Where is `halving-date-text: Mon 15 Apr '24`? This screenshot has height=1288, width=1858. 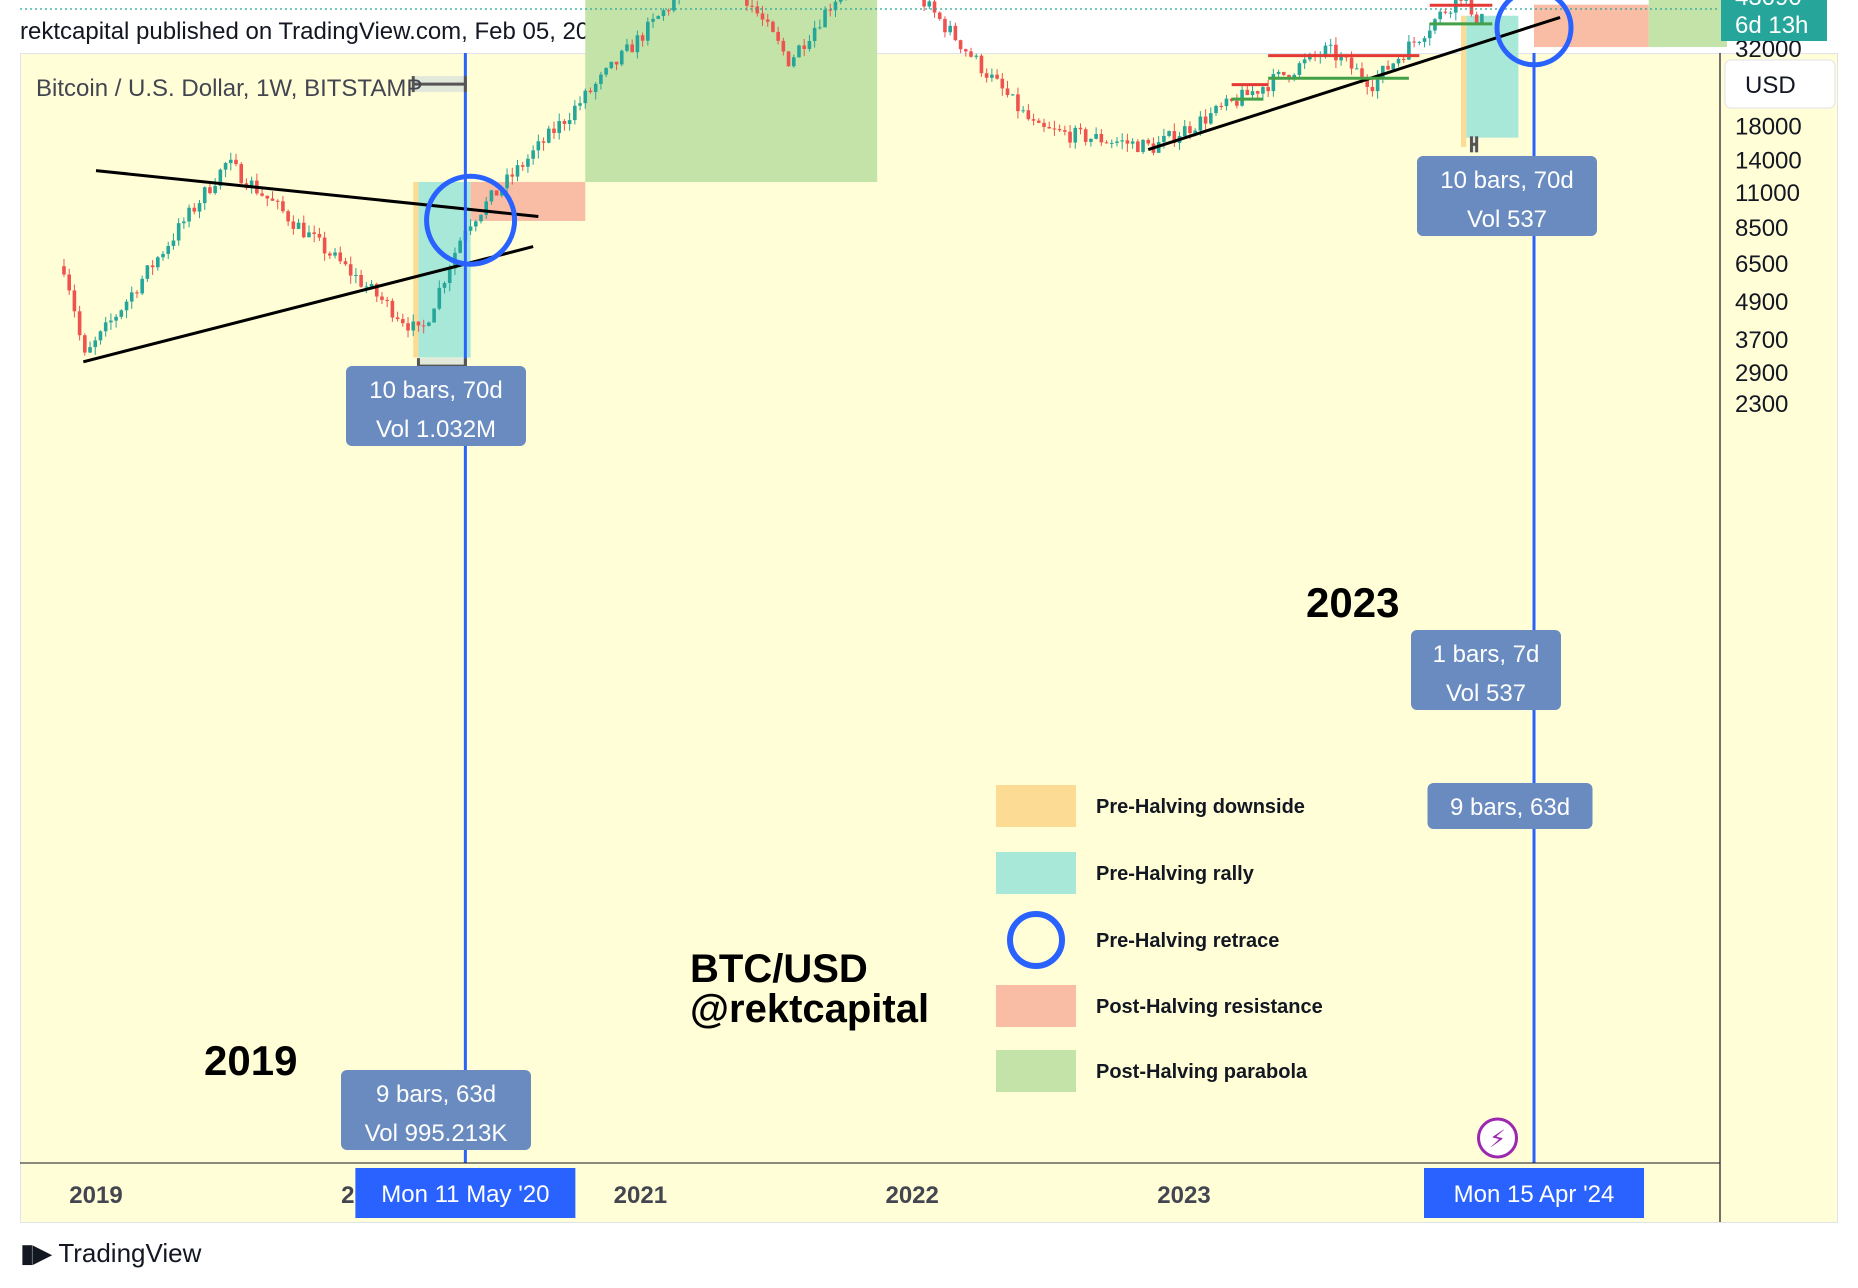 halving-date-text: Mon 15 Apr '24 is located at coordinates (1534, 1194).